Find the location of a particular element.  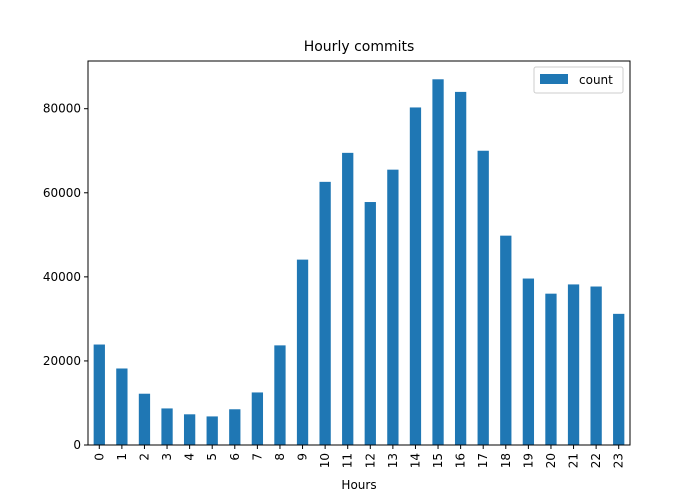

x-tick-label: 22 is located at coordinates (596, 460).